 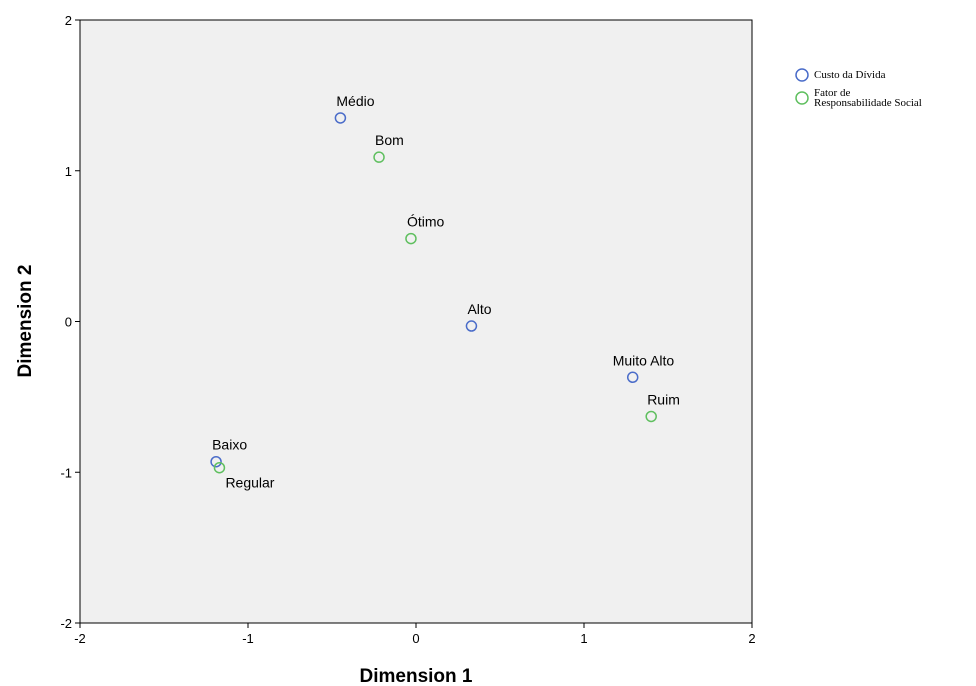 I want to click on y-tick-label: 2, so click(x=68, y=20).